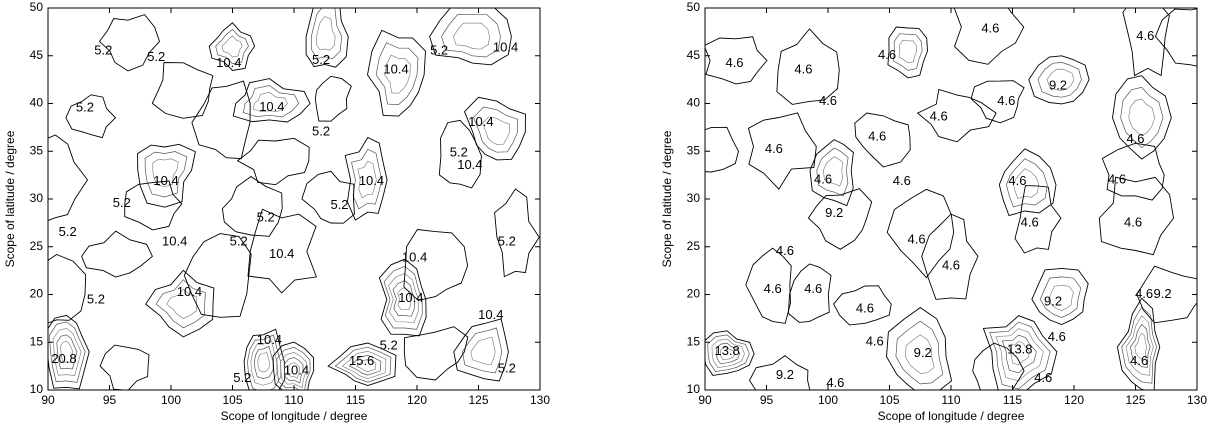 This screenshot has width=1208, height=441. I want to click on x-tick-label: 95, so click(110, 400).